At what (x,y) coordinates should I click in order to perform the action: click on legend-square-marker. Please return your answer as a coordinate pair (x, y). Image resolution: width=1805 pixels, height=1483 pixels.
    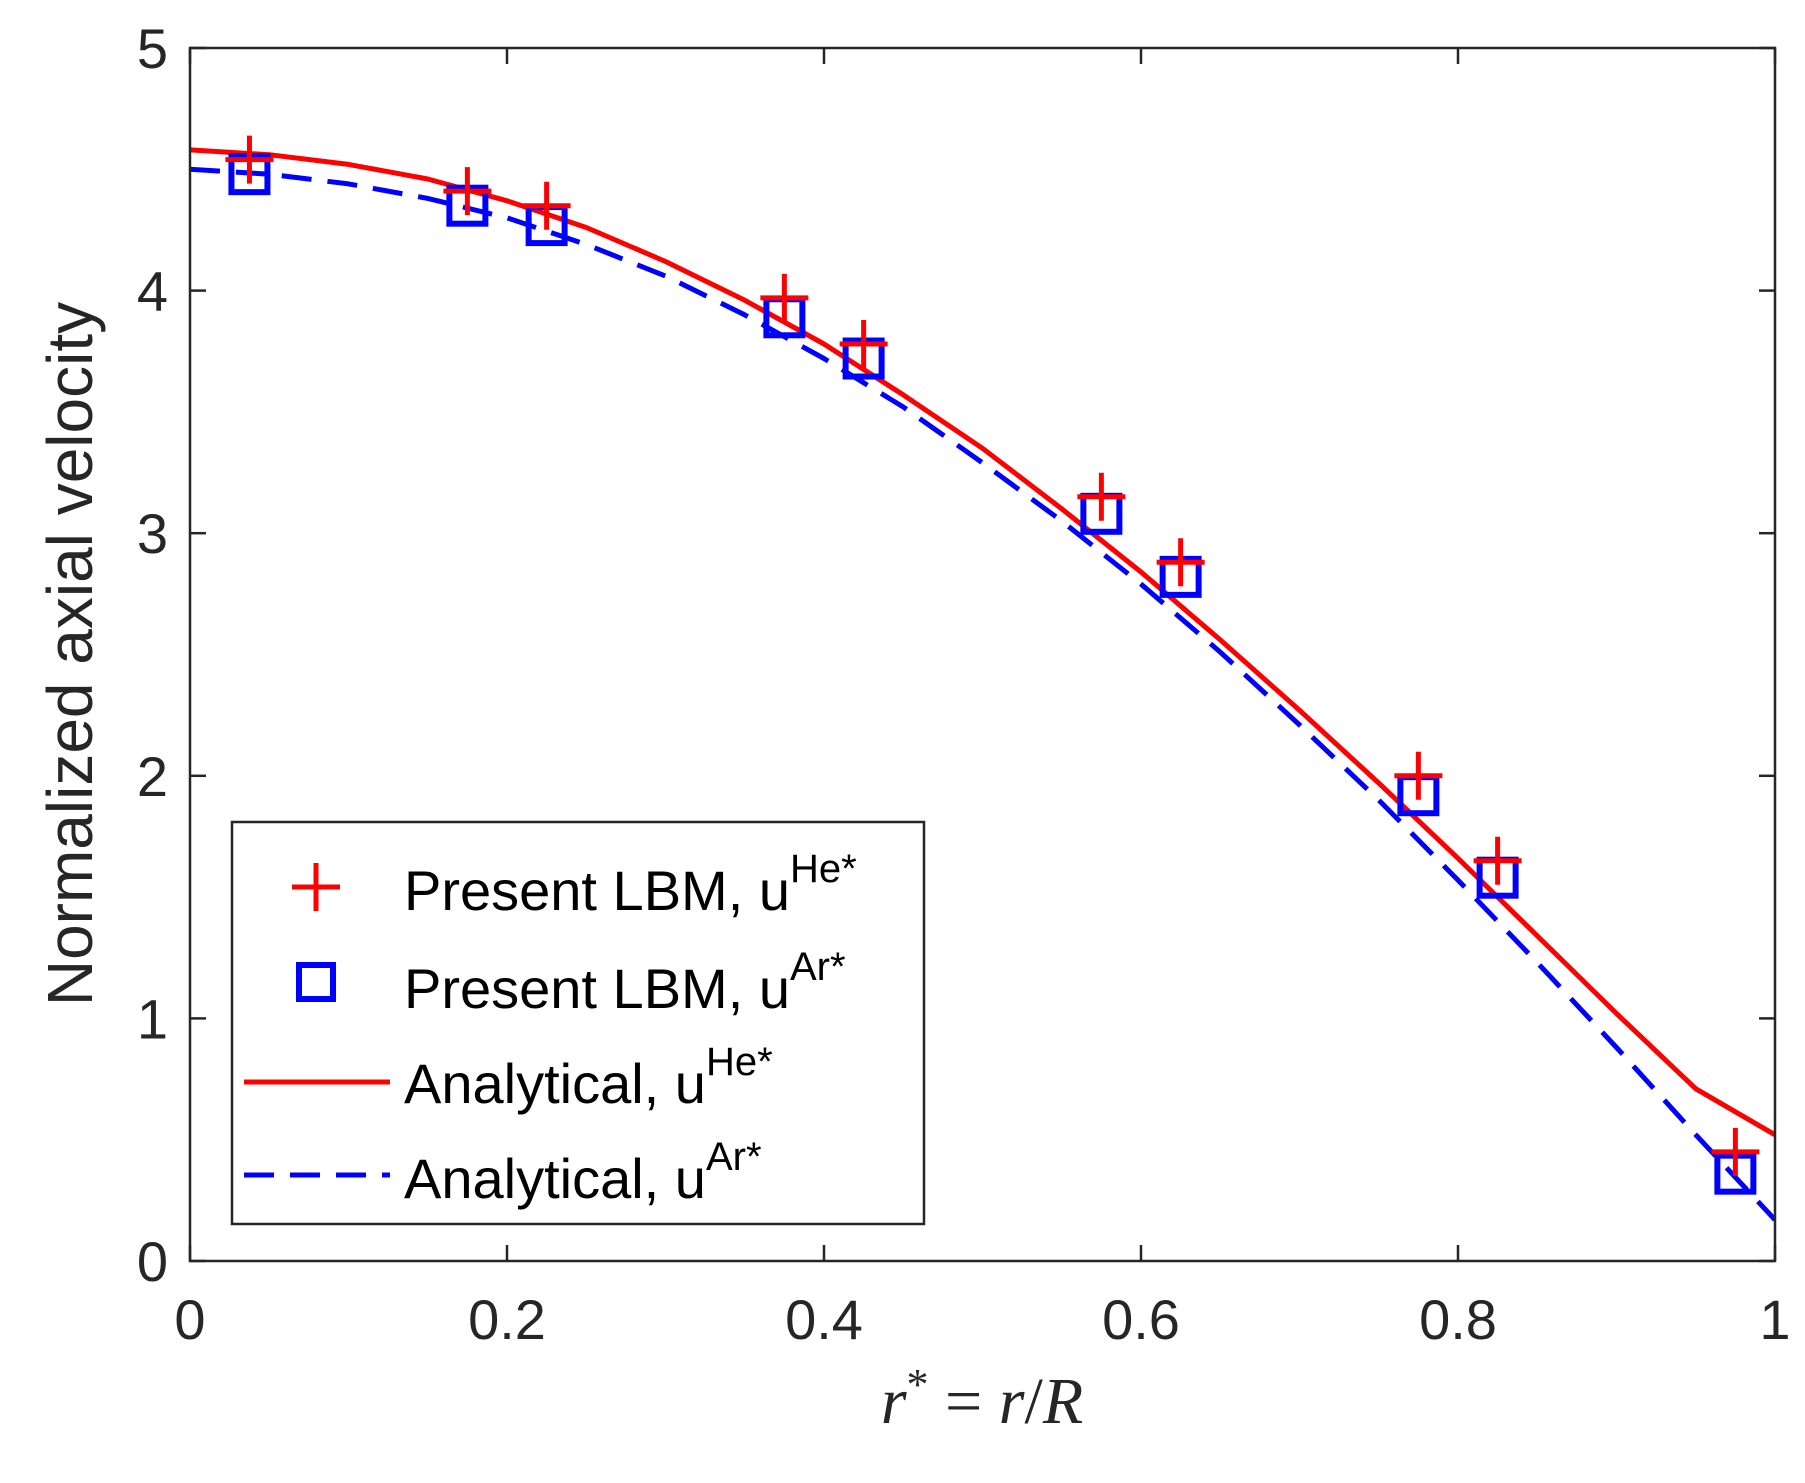
    Looking at the image, I should click on (316, 982).